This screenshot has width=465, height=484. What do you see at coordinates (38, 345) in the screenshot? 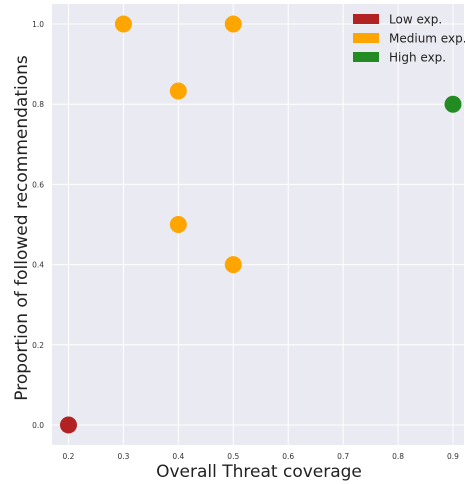
I see `y-tick-label: 0.2` at bounding box center [38, 345].